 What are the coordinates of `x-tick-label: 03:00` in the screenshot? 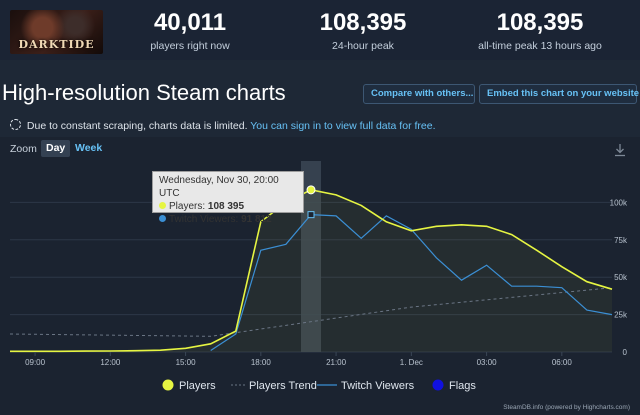 It's located at (487, 362).